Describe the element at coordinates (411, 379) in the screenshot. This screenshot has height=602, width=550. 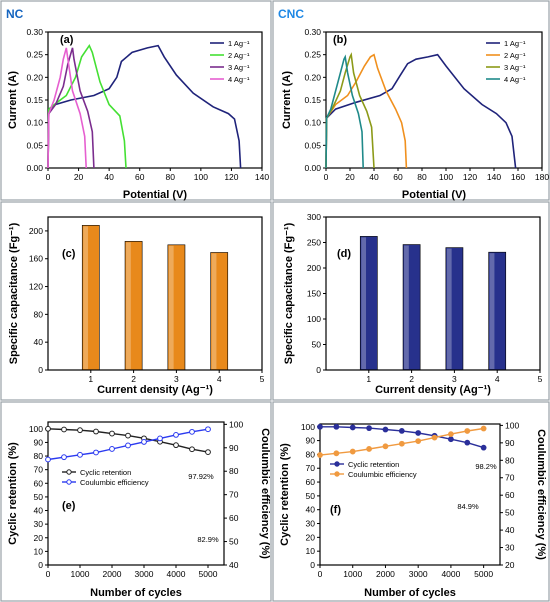
I see `x-tick-label-d: 2` at that location.